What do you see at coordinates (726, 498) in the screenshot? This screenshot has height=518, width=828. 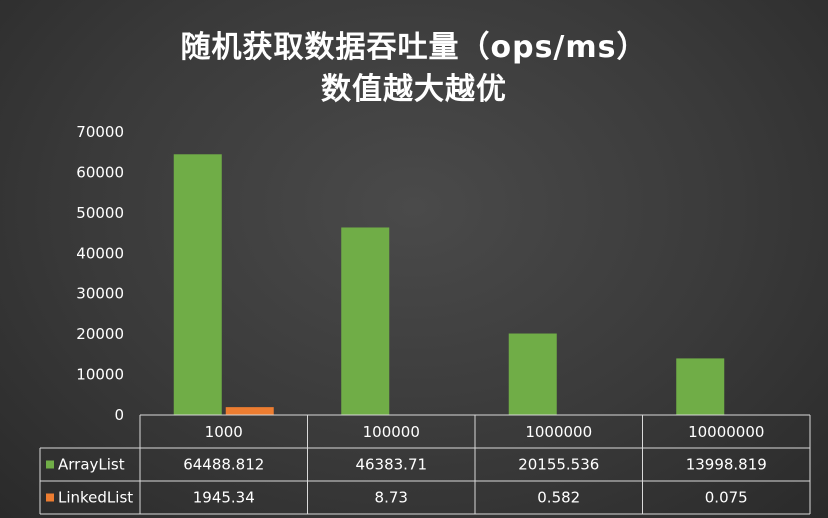 I see `data-label-linkedlist: 0.075` at bounding box center [726, 498].